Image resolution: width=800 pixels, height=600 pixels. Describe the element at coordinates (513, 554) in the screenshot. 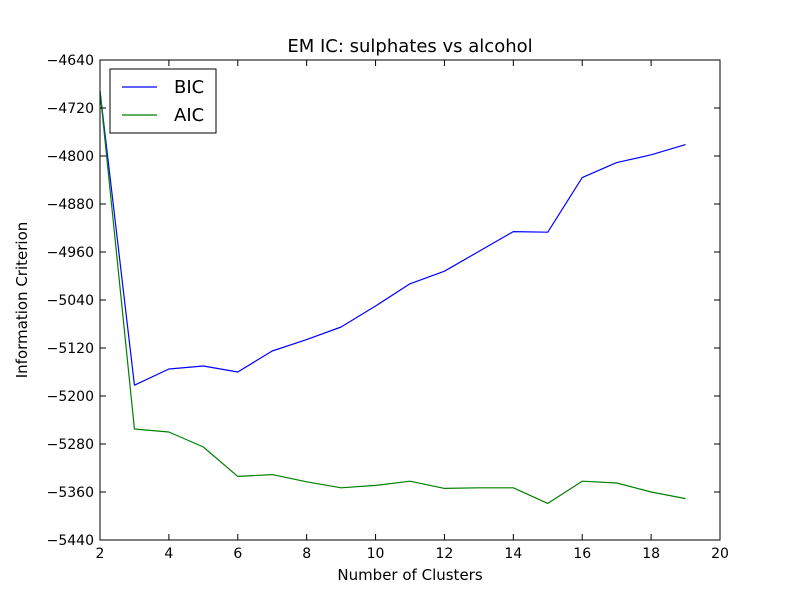

I see `x-tick-label: 14` at that location.